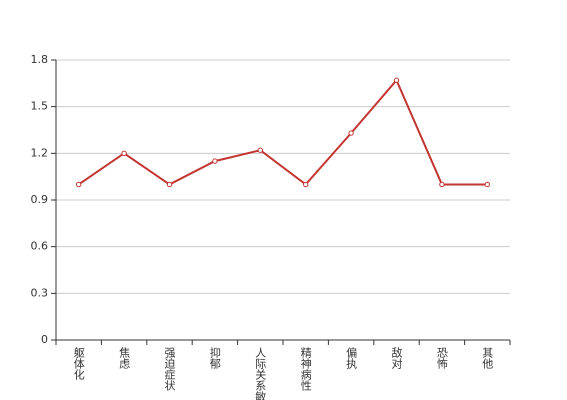 The image size is (567, 400). Describe the element at coordinates (44, 339) in the screenshot. I see `y-tick-label: 0` at that location.